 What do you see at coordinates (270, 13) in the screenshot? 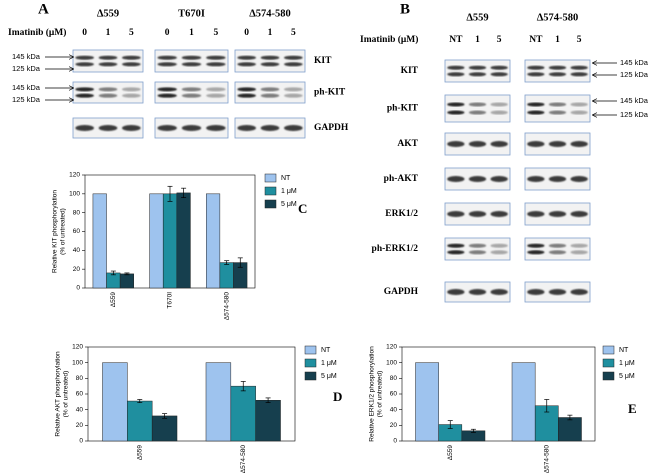
I see `group-label: Δ574-580` at bounding box center [270, 13].